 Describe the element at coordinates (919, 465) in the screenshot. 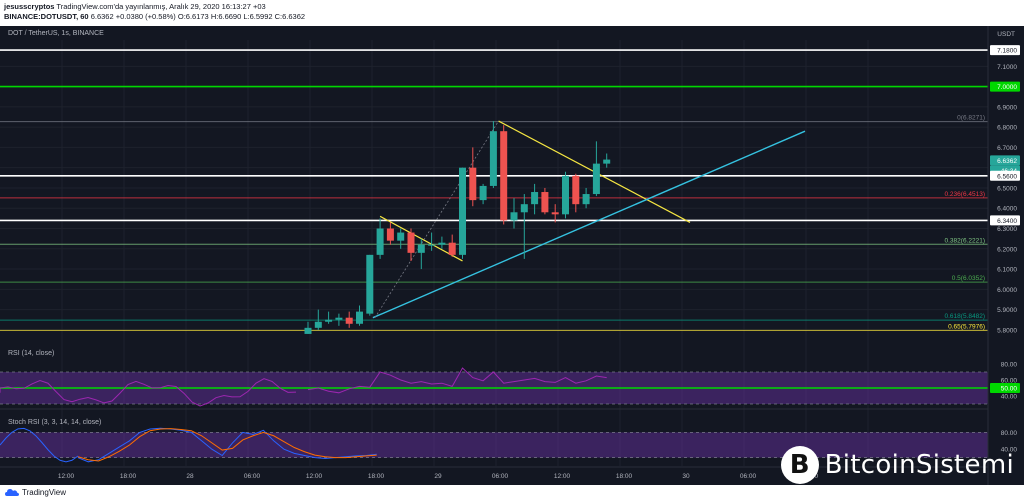

I see `brand-name: BitcoinSistemi` at that location.